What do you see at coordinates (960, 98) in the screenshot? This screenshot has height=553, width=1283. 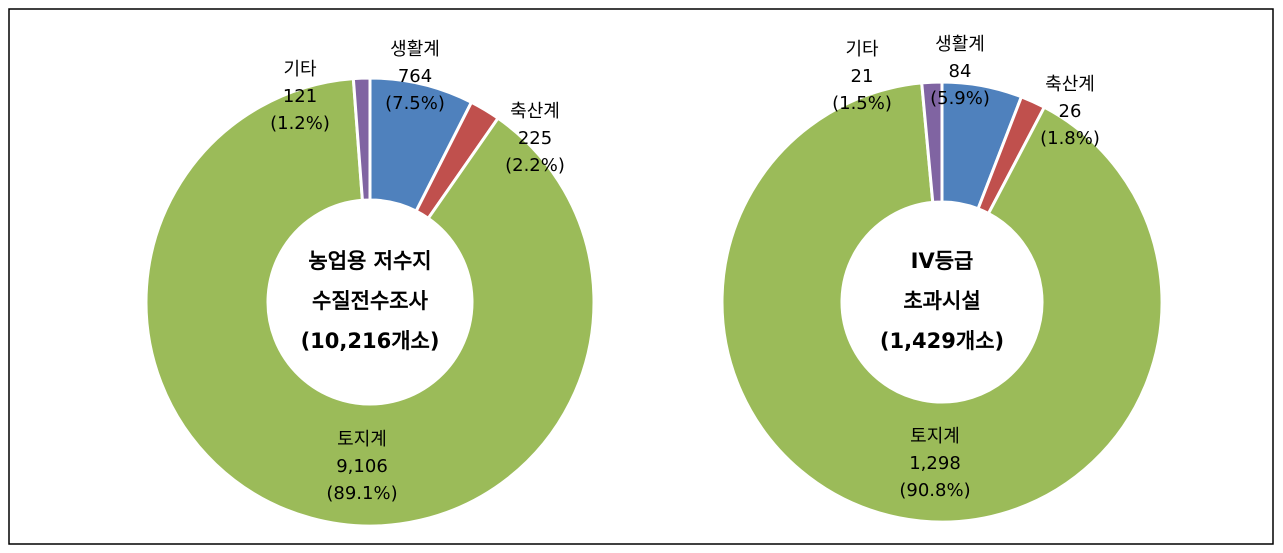 I see `percent-label: (5.9%)` at bounding box center [960, 98].